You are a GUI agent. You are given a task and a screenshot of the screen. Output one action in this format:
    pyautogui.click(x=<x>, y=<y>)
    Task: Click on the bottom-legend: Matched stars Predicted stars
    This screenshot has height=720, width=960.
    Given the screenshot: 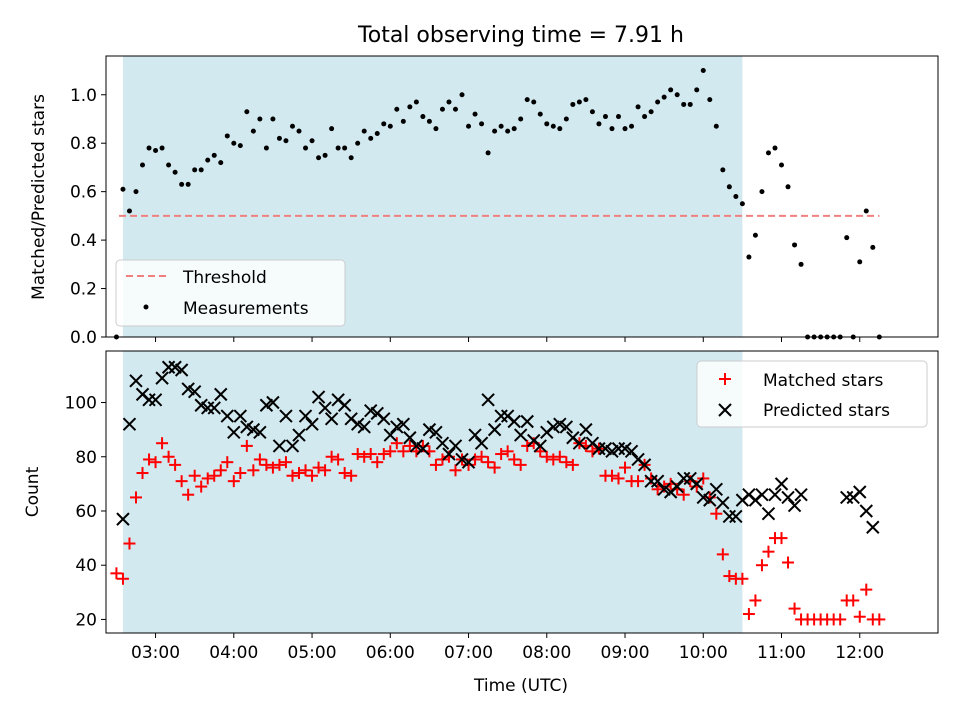 What is the action you would take?
    pyautogui.click(x=812, y=394)
    